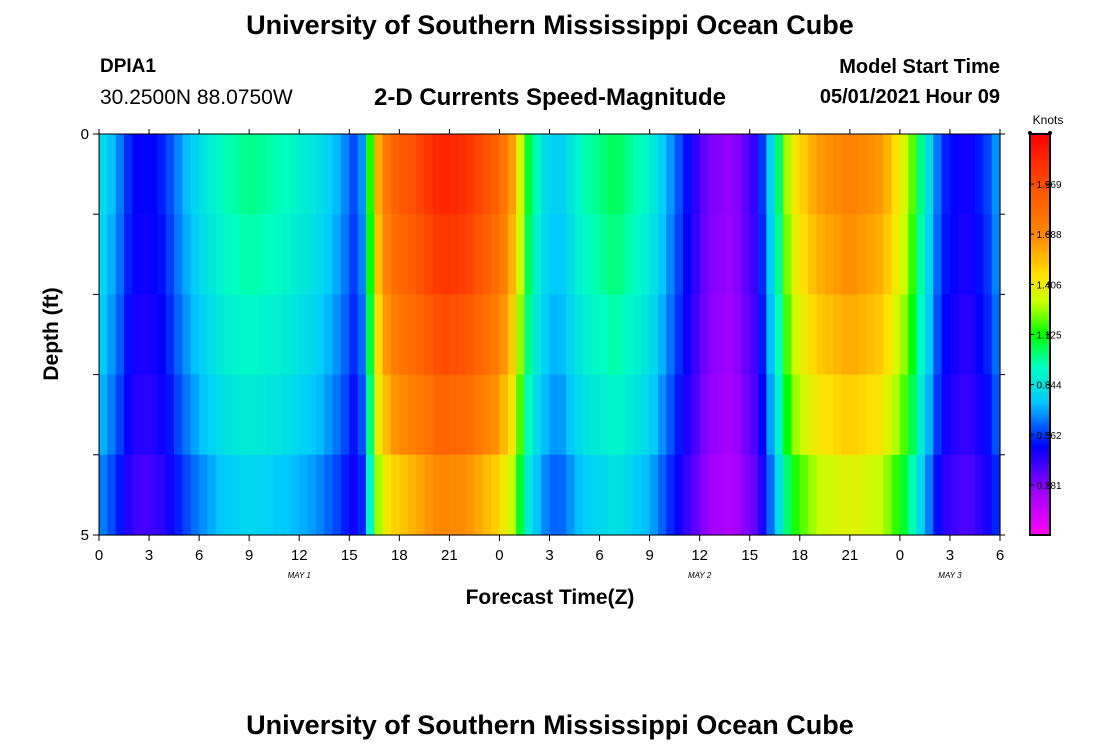 Image resolution: width=1100 pixels, height=750 pixels. I want to click on x-tick-label: 0, so click(499, 555).